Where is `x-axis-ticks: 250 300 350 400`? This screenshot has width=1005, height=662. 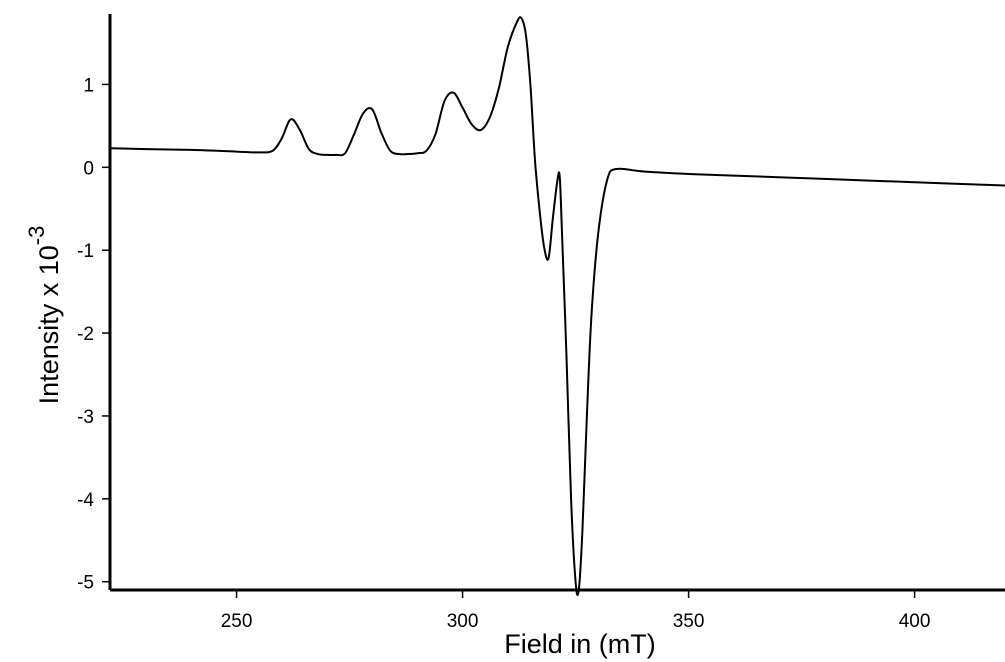 x-axis-ticks: 250 300 350 400 is located at coordinates (576, 611).